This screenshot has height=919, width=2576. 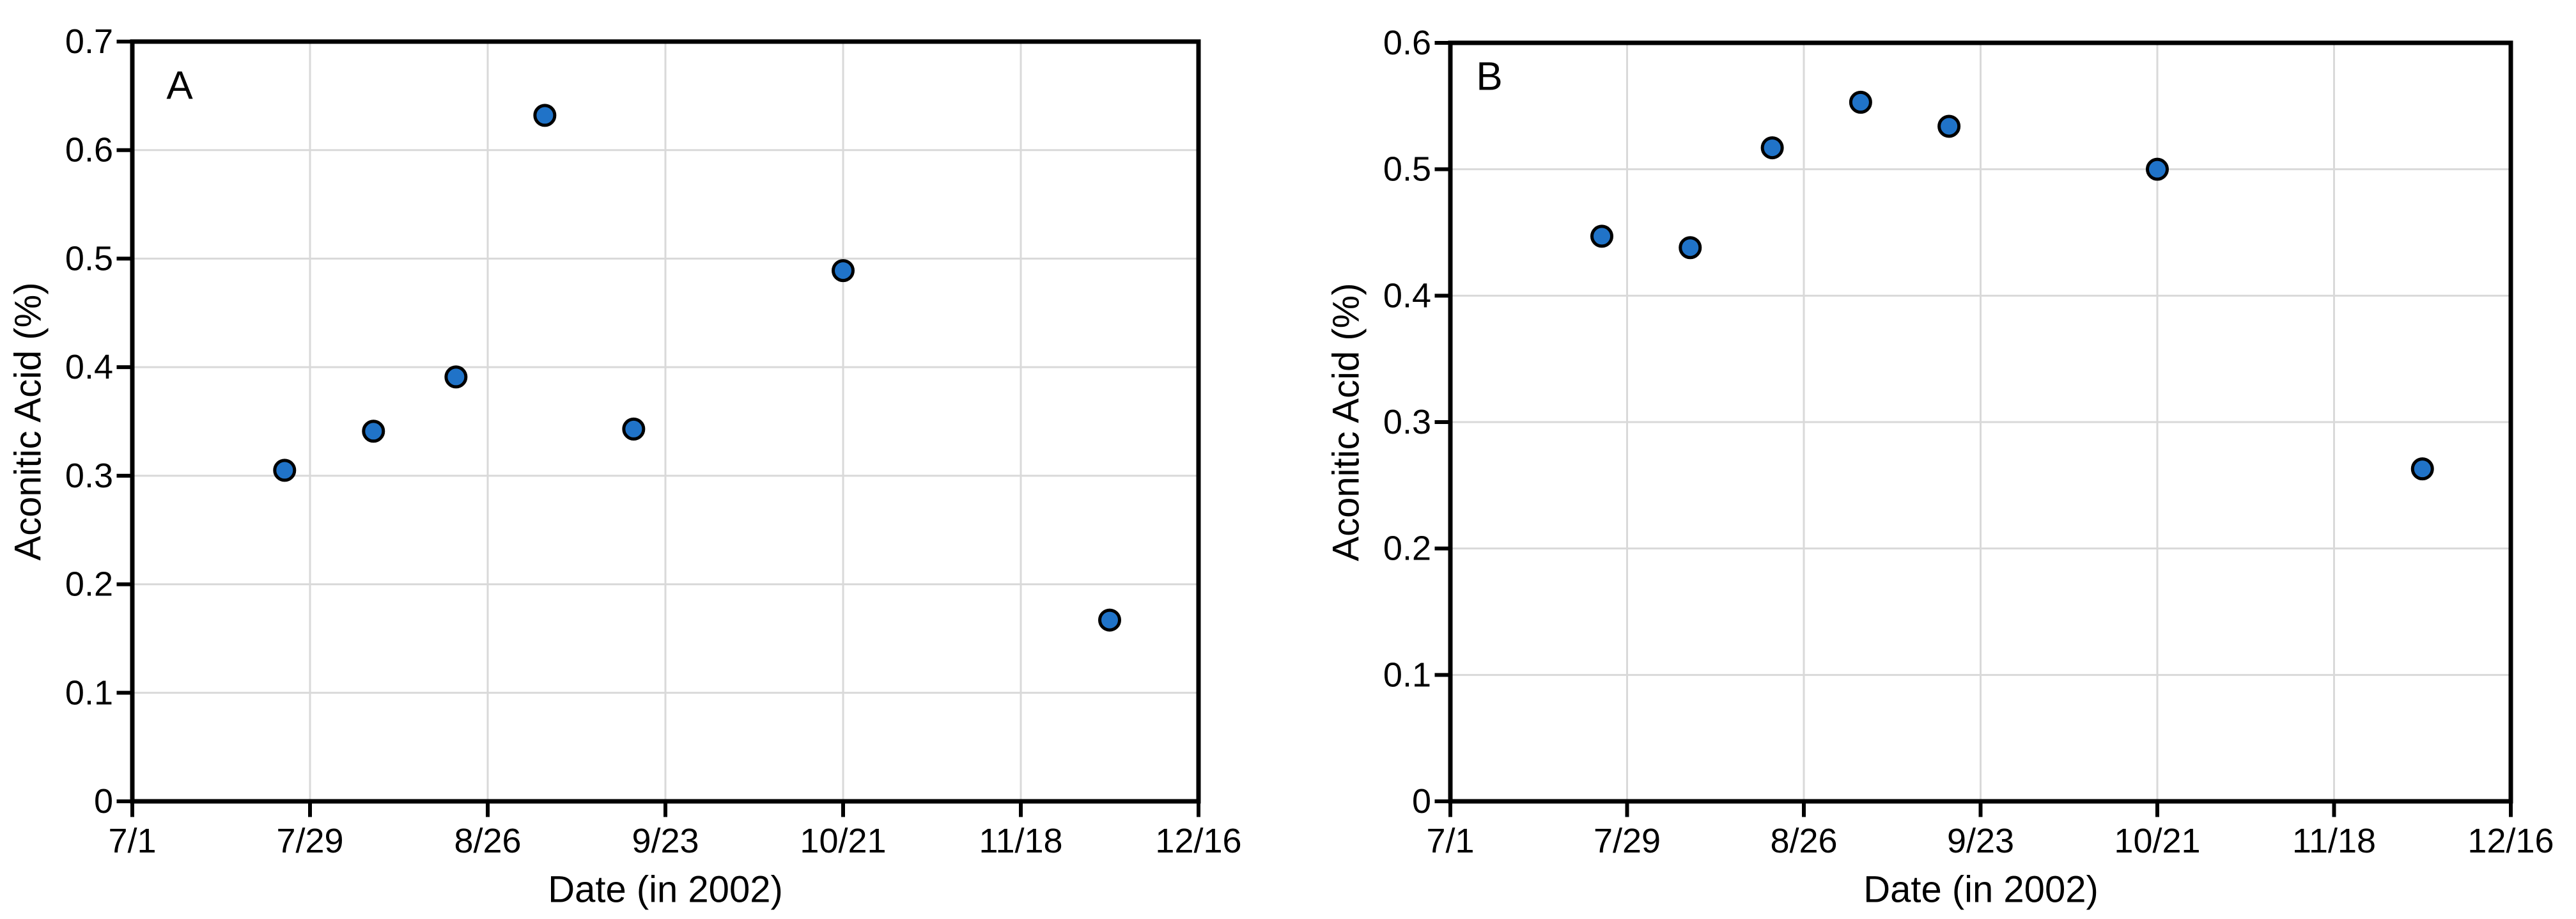 What do you see at coordinates (98, 421) in the screenshot?
I see `y-axis: 0 0.1 0.2 0.3 0.4 0.5 0.6 0.7` at bounding box center [98, 421].